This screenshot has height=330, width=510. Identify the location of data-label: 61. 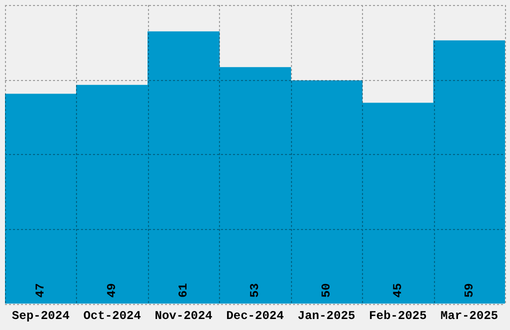
(183, 290).